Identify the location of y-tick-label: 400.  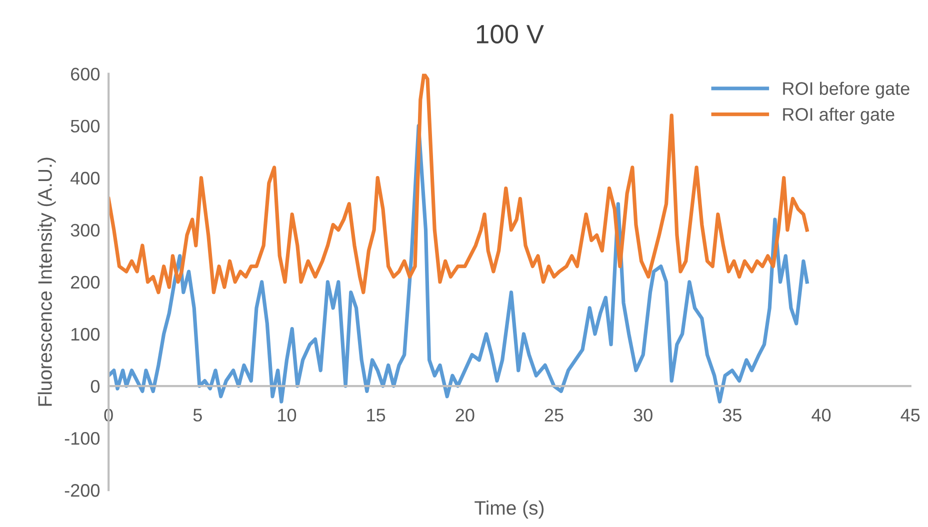
(85, 178).